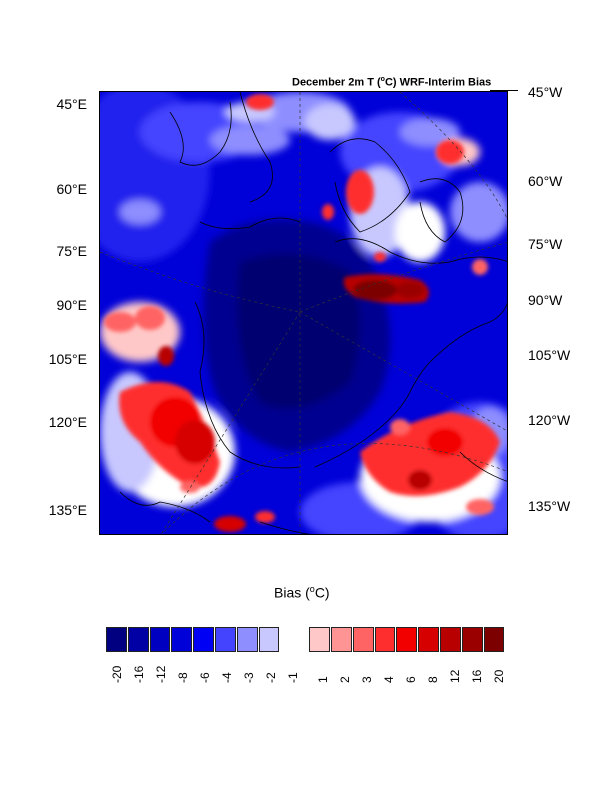  What do you see at coordinates (545, 244) in the screenshot?
I see `lat-label-right: 75°W` at bounding box center [545, 244].